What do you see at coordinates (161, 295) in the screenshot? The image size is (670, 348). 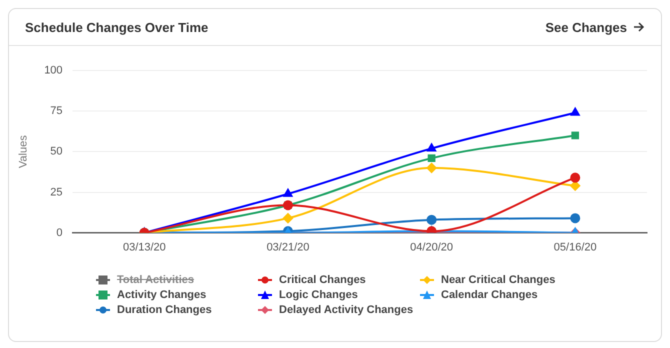 I see `legend-label: Activity Changes` at bounding box center [161, 295].